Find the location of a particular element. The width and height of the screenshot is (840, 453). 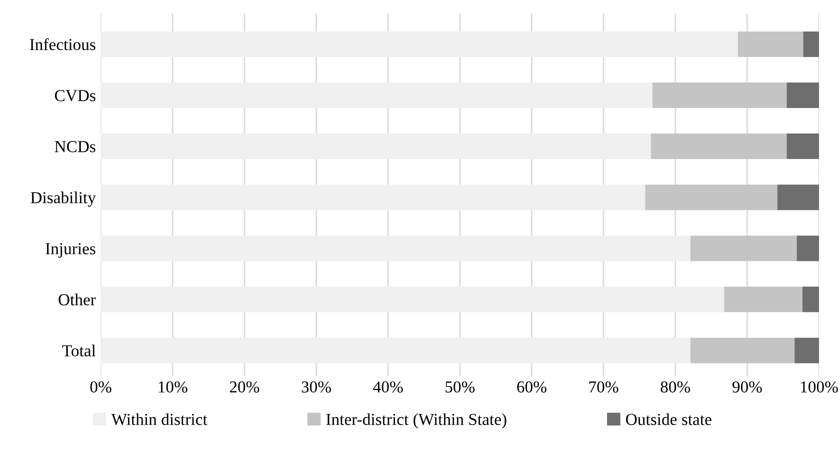

x-tick-label: 80% is located at coordinates (675, 387).